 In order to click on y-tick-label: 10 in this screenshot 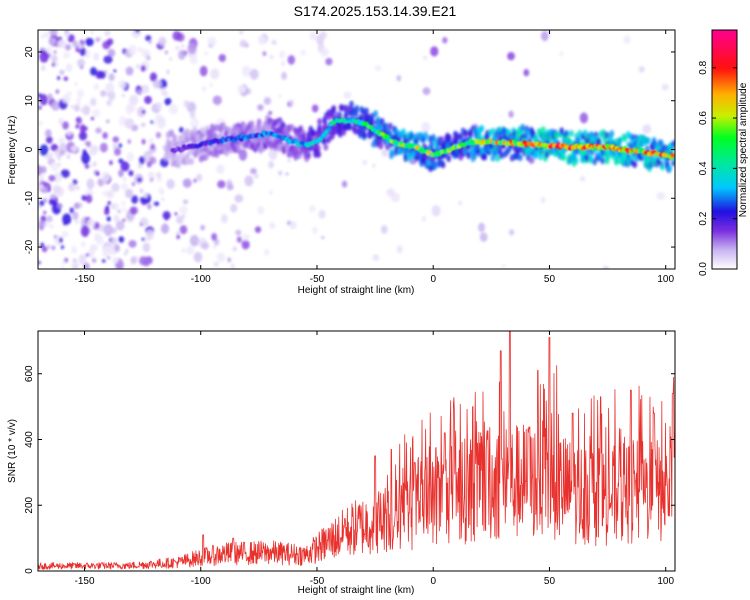, I will do `click(29, 101)`.